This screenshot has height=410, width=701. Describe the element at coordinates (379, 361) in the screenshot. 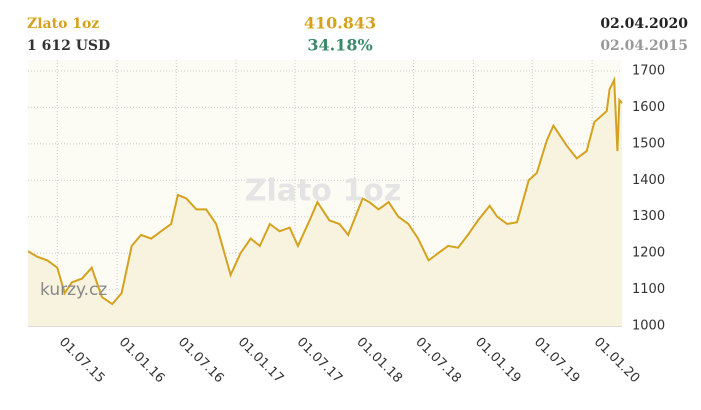

I see `x-tick-label: 01.01.18` at that location.